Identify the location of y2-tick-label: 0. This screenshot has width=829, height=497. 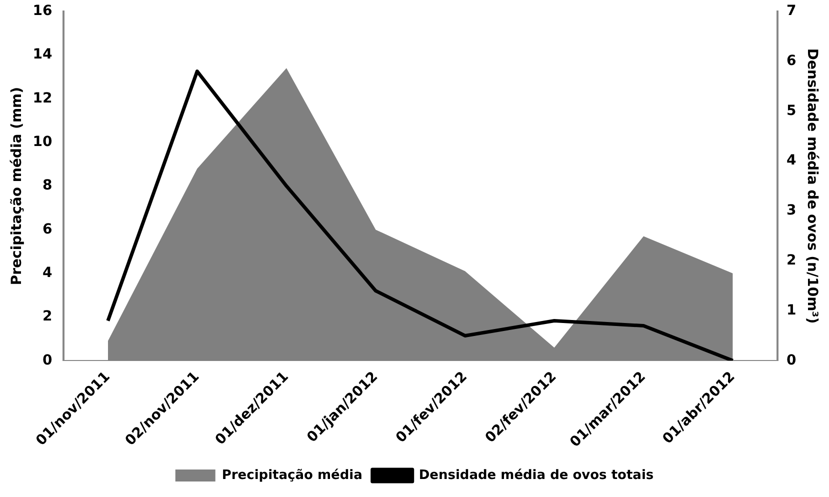
(791, 360).